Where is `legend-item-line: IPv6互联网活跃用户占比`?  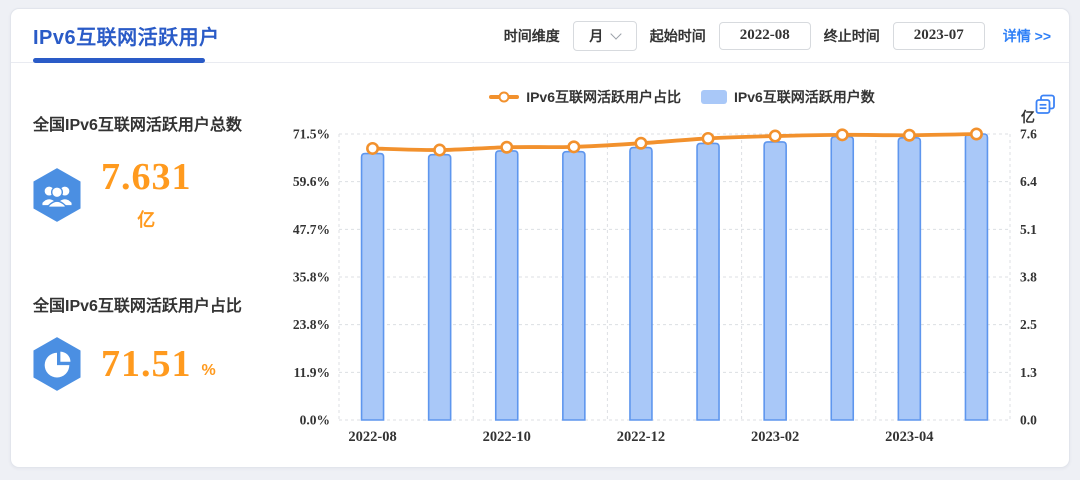 legend-item-line: IPv6互联网活跃用户占比 is located at coordinates (585, 97).